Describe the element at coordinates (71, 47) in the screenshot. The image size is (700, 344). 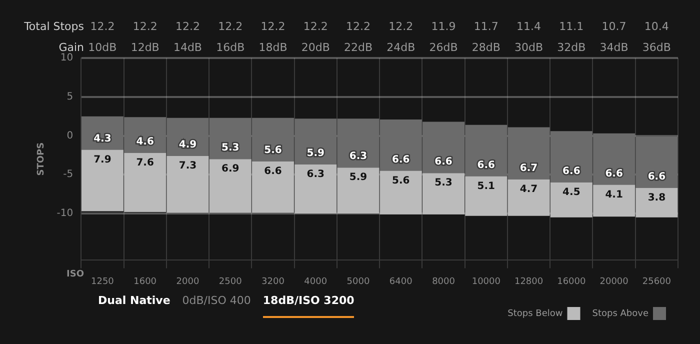
I see `text: Gain` at that location.